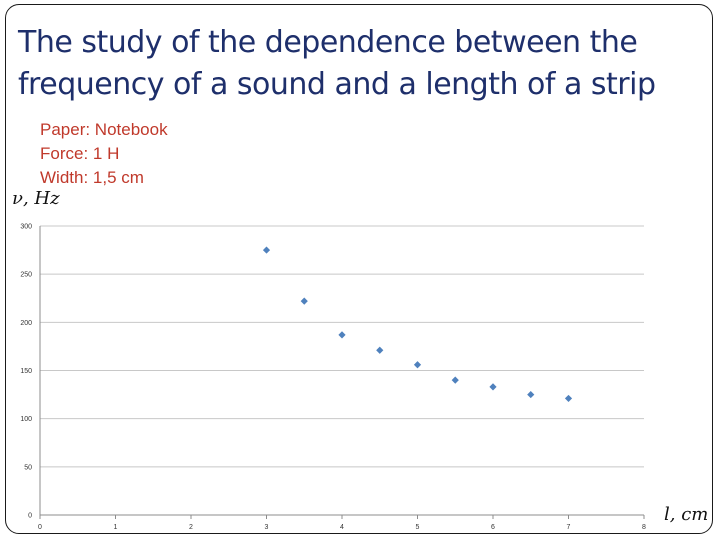  Describe the element at coordinates (26, 275) in the screenshot. I see `y-tick-label: 250` at that location.